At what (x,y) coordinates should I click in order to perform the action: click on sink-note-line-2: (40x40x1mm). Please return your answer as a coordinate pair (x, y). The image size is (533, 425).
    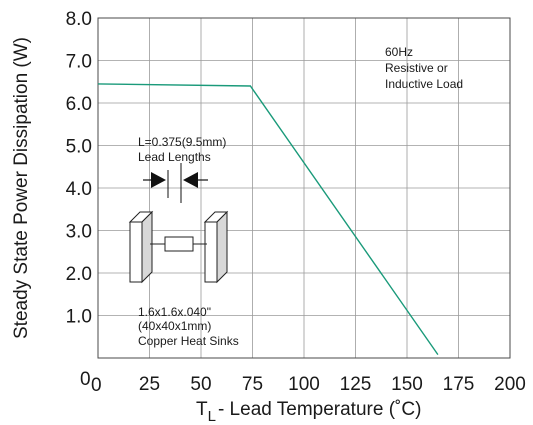
    Looking at the image, I should click on (174, 326).